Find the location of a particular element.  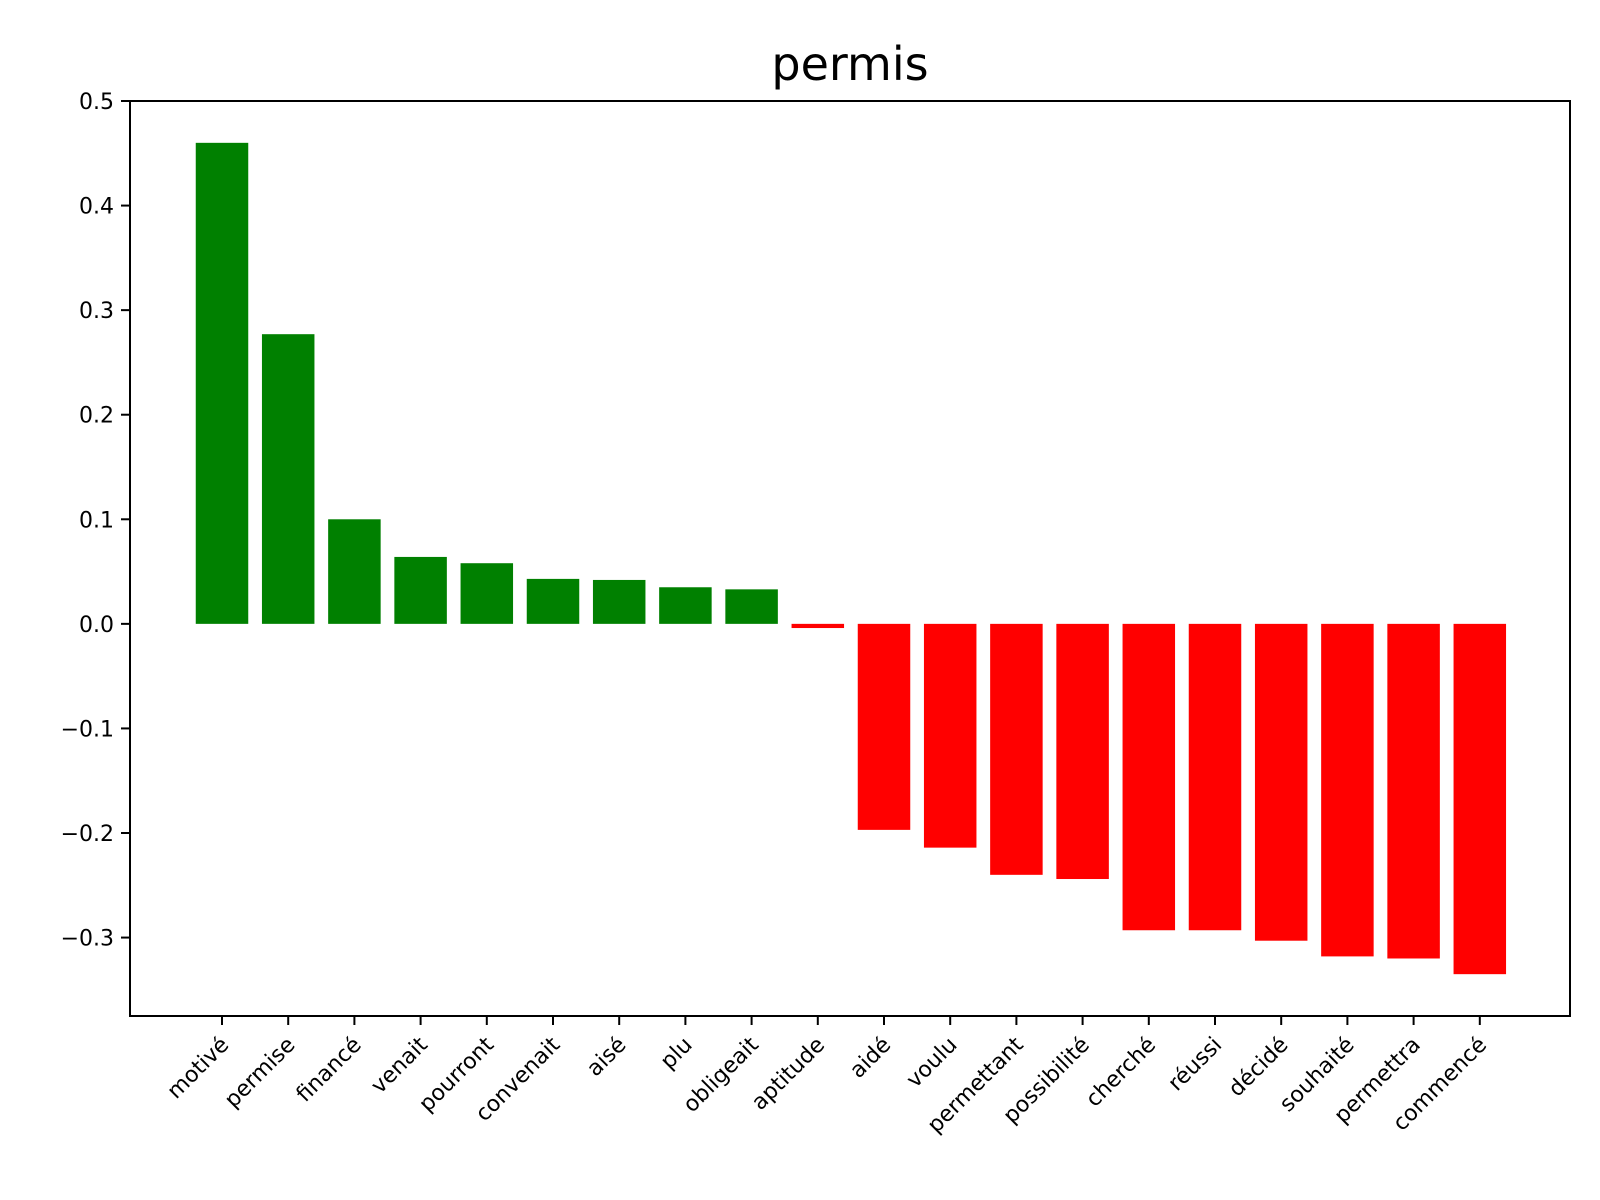

y-tick-label: 0.3 is located at coordinates (96, 311).